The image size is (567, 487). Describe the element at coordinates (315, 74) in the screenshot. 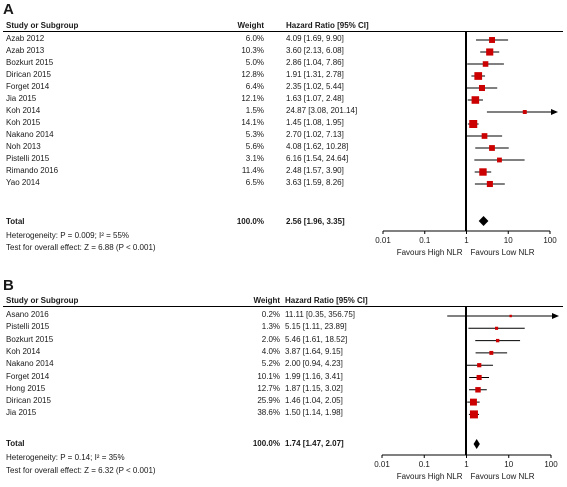

I see `study-estimate: 1.91 [1.31, 2.78]` at that location.